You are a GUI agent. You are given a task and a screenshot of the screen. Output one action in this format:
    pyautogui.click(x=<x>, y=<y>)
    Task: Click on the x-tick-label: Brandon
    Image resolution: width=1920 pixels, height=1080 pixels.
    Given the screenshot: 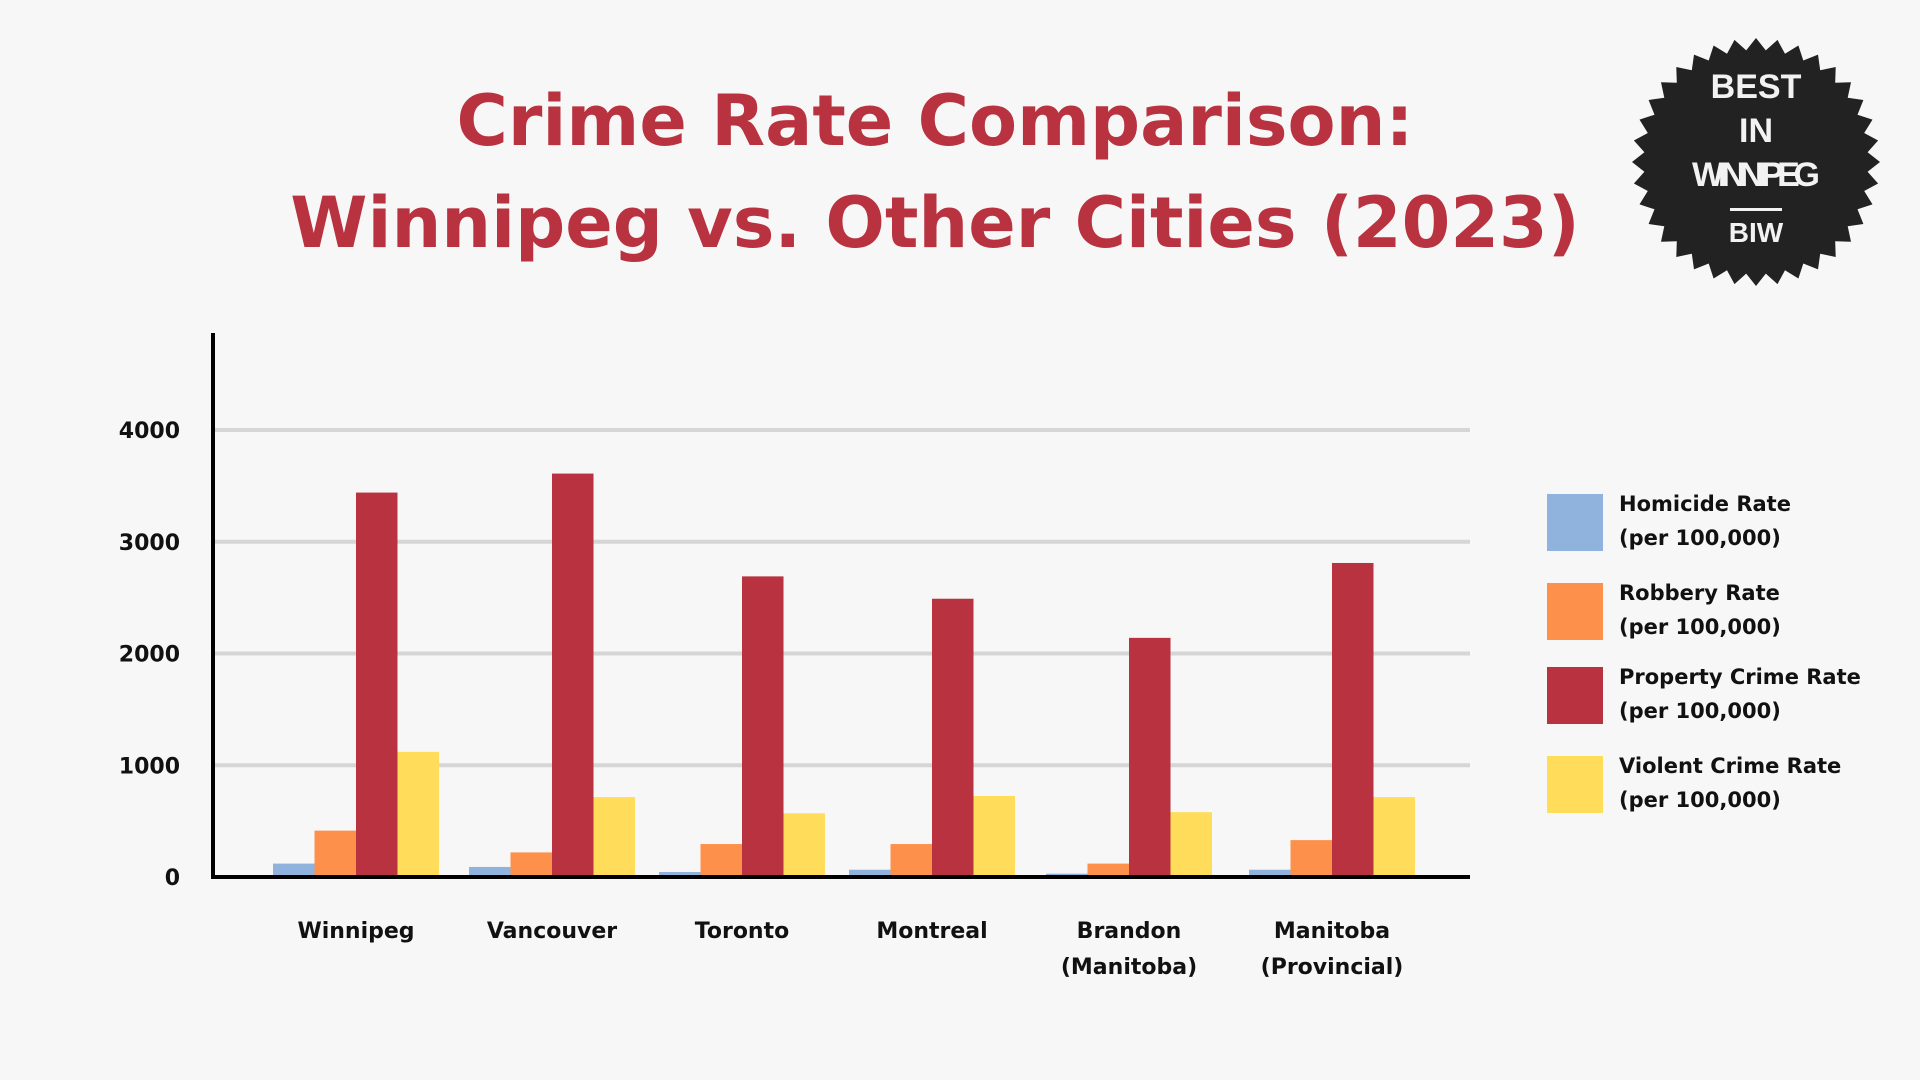 What is the action you would take?
    pyautogui.click(x=1129, y=931)
    